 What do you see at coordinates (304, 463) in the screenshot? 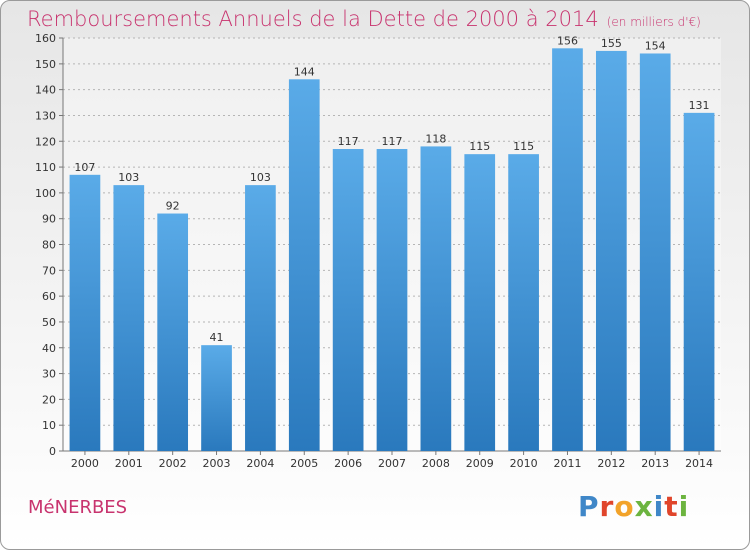
I see `x-tick-label: 2005` at bounding box center [304, 463].